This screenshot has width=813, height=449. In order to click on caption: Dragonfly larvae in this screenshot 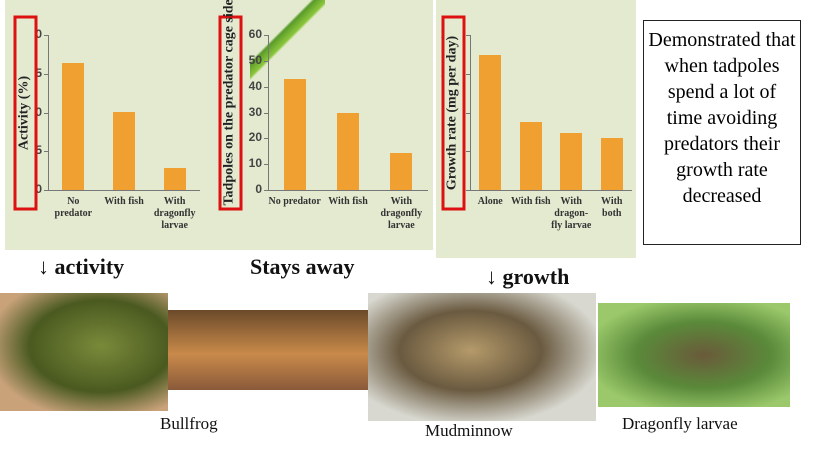, I will do `click(680, 423)`.